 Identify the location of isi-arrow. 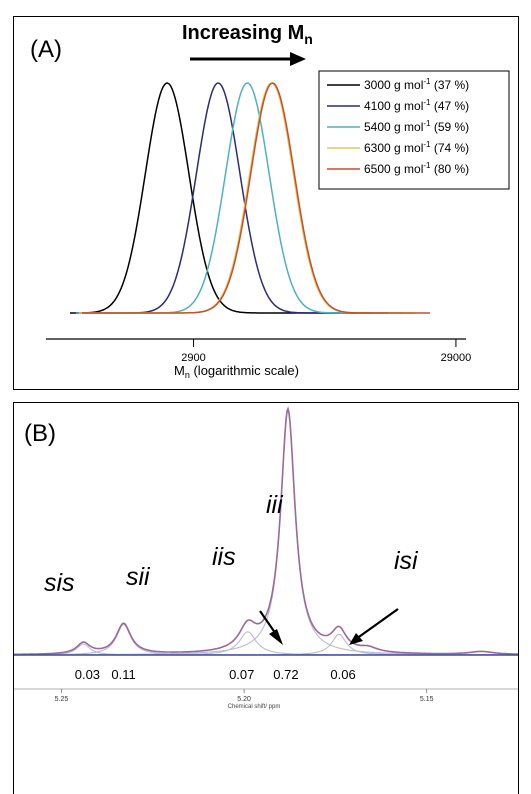
(377, 624).